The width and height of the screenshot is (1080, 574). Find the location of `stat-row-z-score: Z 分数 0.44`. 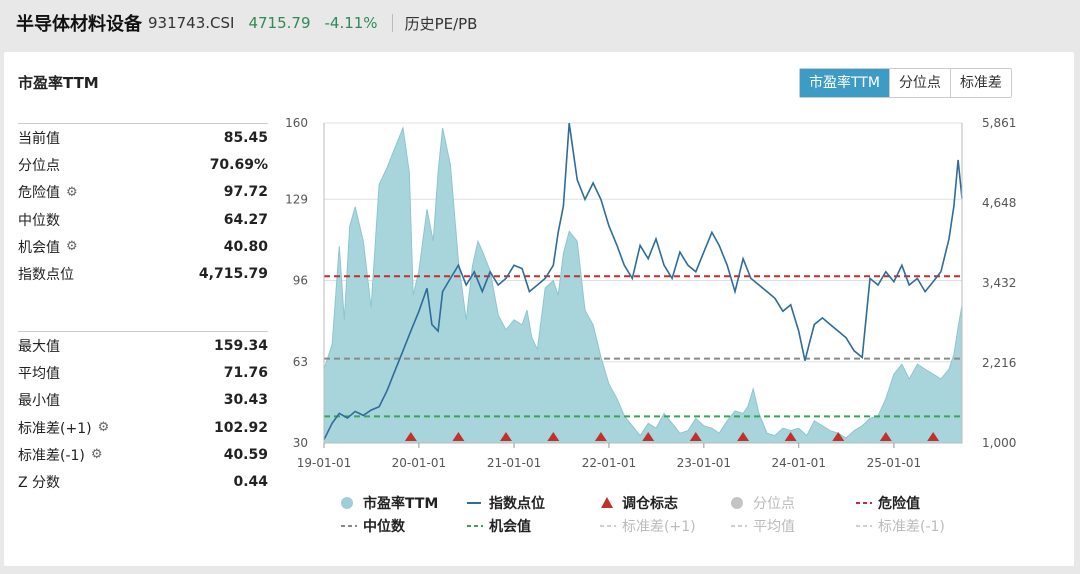

stat-row-z-score: Z 分数 0.44 is located at coordinates (143, 481).